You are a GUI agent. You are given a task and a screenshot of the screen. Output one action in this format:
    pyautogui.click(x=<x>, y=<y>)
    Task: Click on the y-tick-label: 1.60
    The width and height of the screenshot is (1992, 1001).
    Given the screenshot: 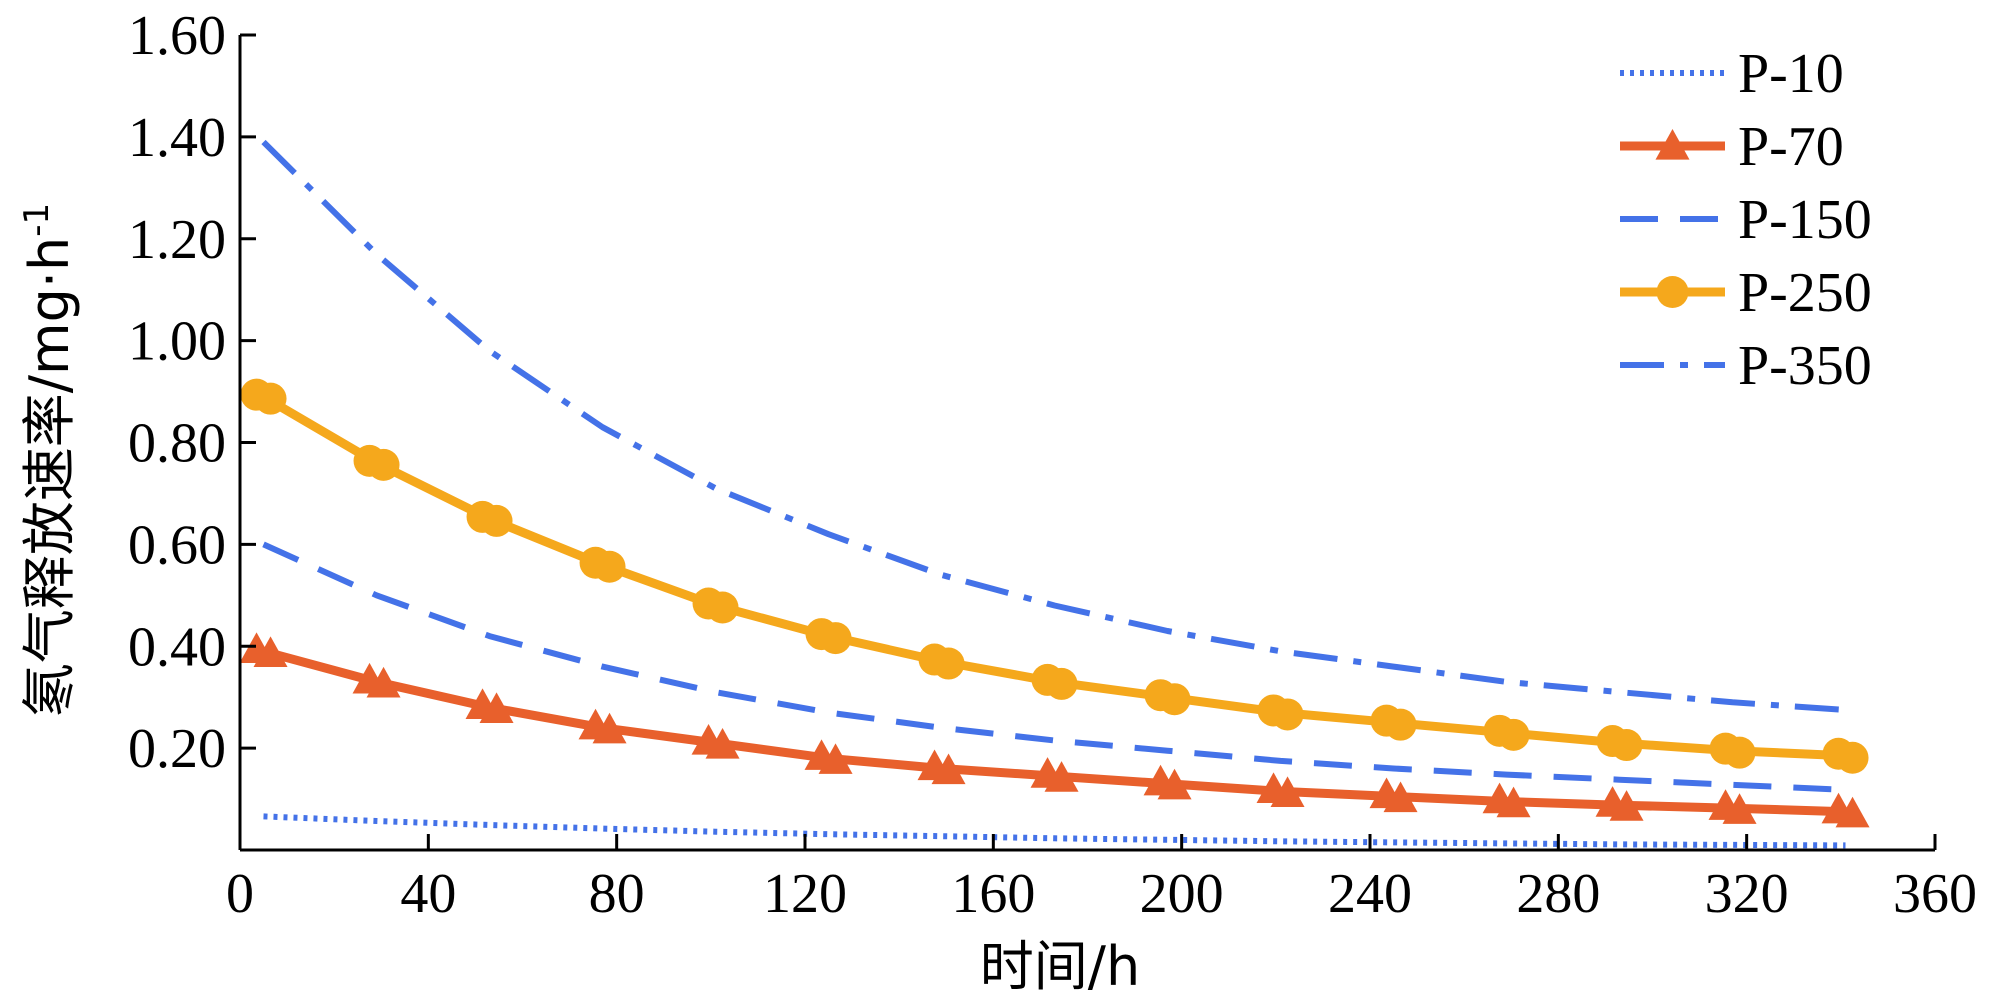 What is the action you would take?
    pyautogui.click(x=177, y=36)
    